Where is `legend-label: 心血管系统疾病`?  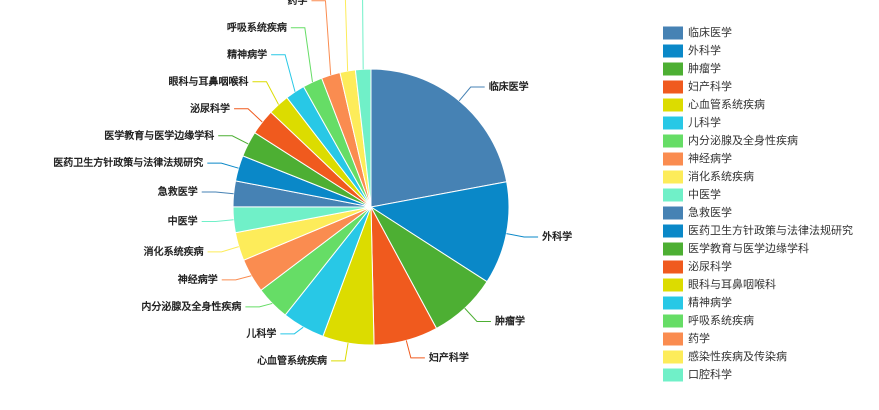 legend-label: 心血管系统疾病 is located at coordinates (726, 104).